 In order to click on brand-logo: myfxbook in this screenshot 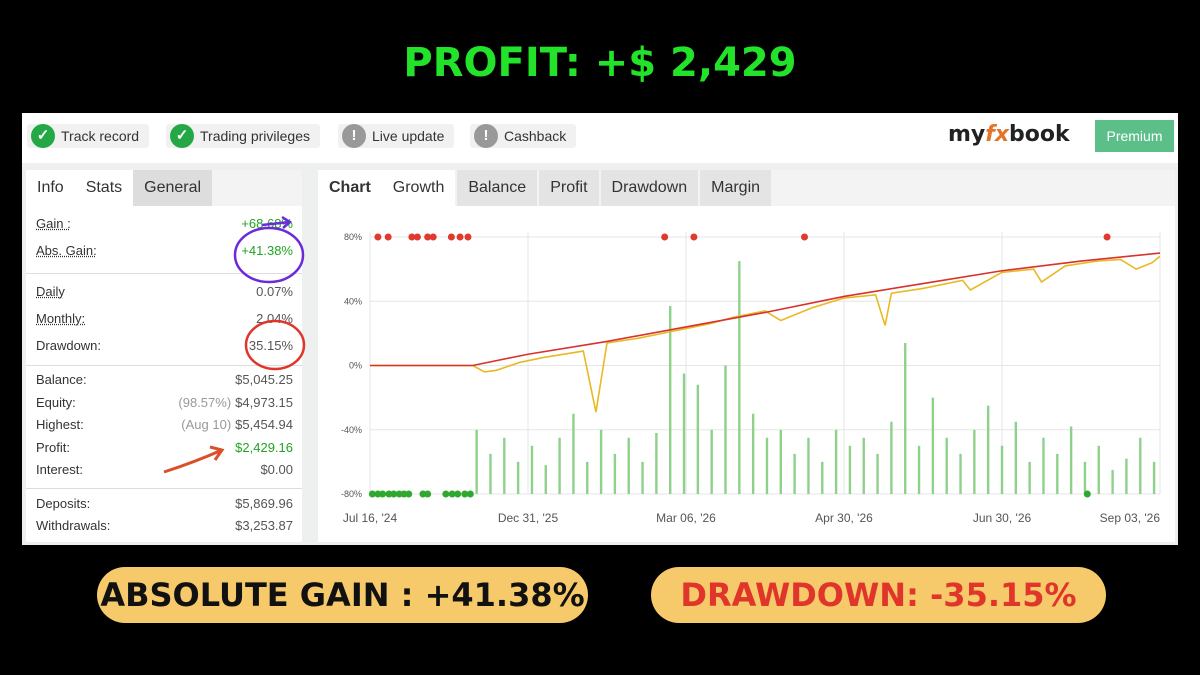, I will do `click(1009, 134)`.